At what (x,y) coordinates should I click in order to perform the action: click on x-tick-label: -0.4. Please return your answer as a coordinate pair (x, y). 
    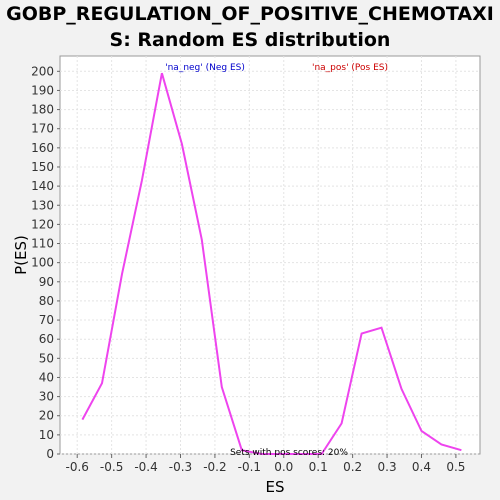
    Looking at the image, I should click on (145, 467).